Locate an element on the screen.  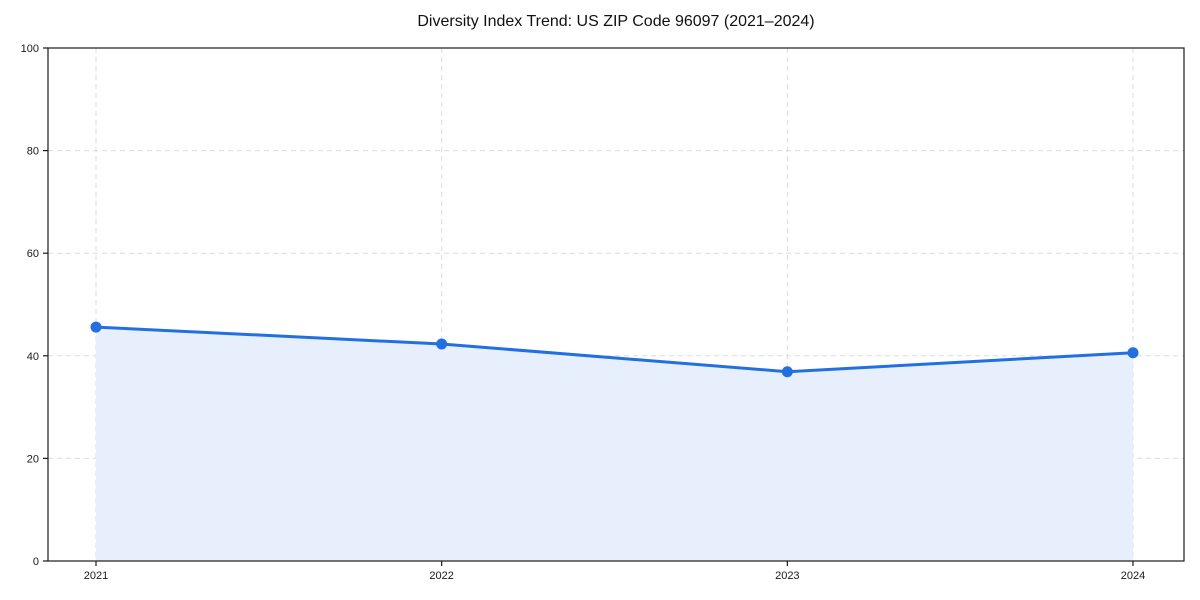
x-tick-label-2023: 2023 is located at coordinates (787, 576).